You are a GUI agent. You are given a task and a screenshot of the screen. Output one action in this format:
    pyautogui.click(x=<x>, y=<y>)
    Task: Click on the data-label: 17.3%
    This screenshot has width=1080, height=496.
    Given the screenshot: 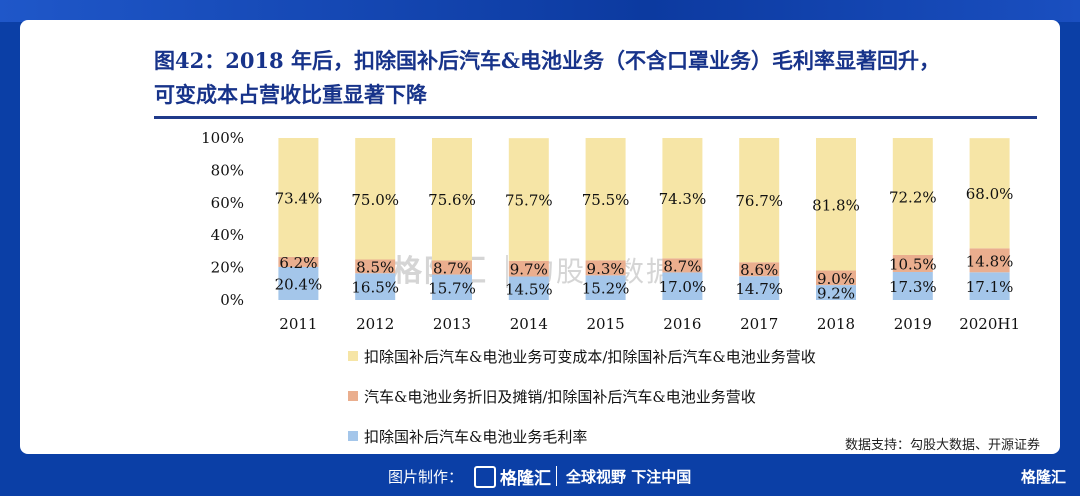 What is the action you would take?
    pyautogui.click(x=913, y=287)
    